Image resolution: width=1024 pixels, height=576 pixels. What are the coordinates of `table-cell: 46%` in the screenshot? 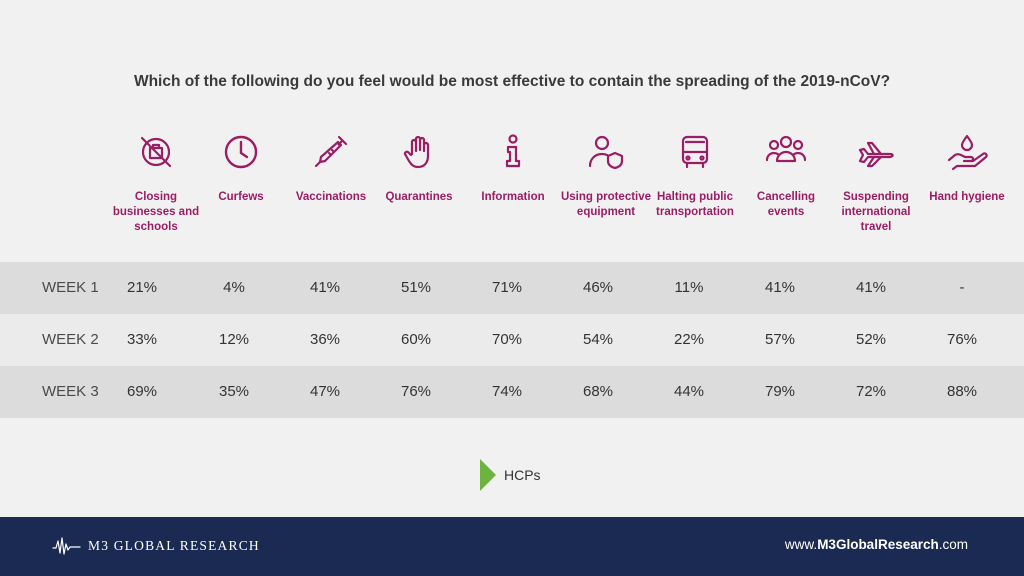 It's located at (598, 287).